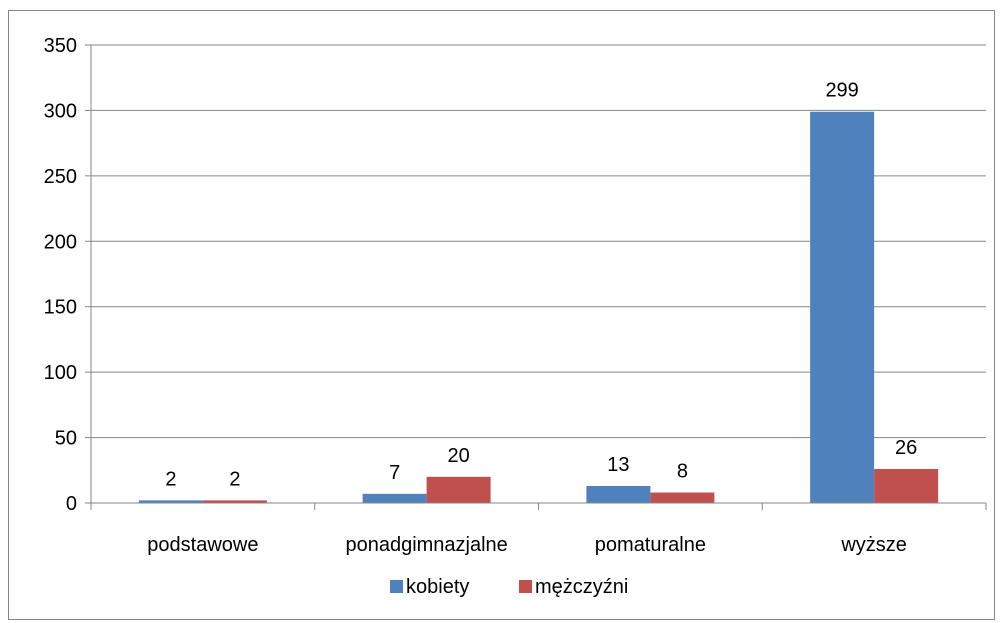  Describe the element at coordinates (60, 373) in the screenshot. I see `y-tick-label: 100` at that location.